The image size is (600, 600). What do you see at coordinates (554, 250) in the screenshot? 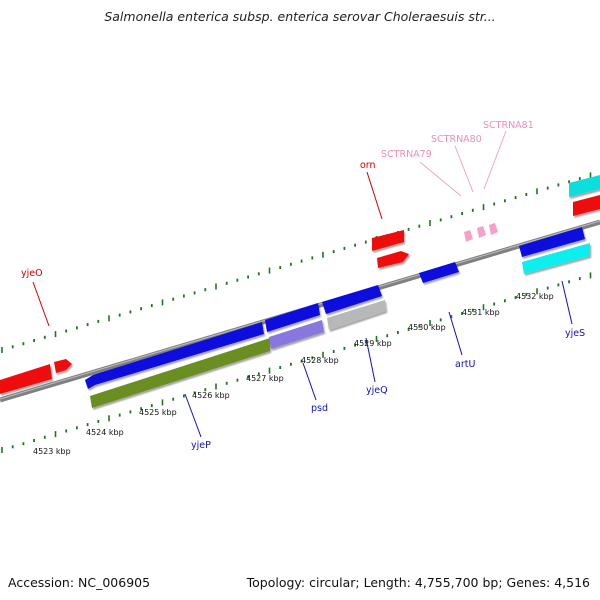
I see `yjeS-gene` at bounding box center [554, 250].